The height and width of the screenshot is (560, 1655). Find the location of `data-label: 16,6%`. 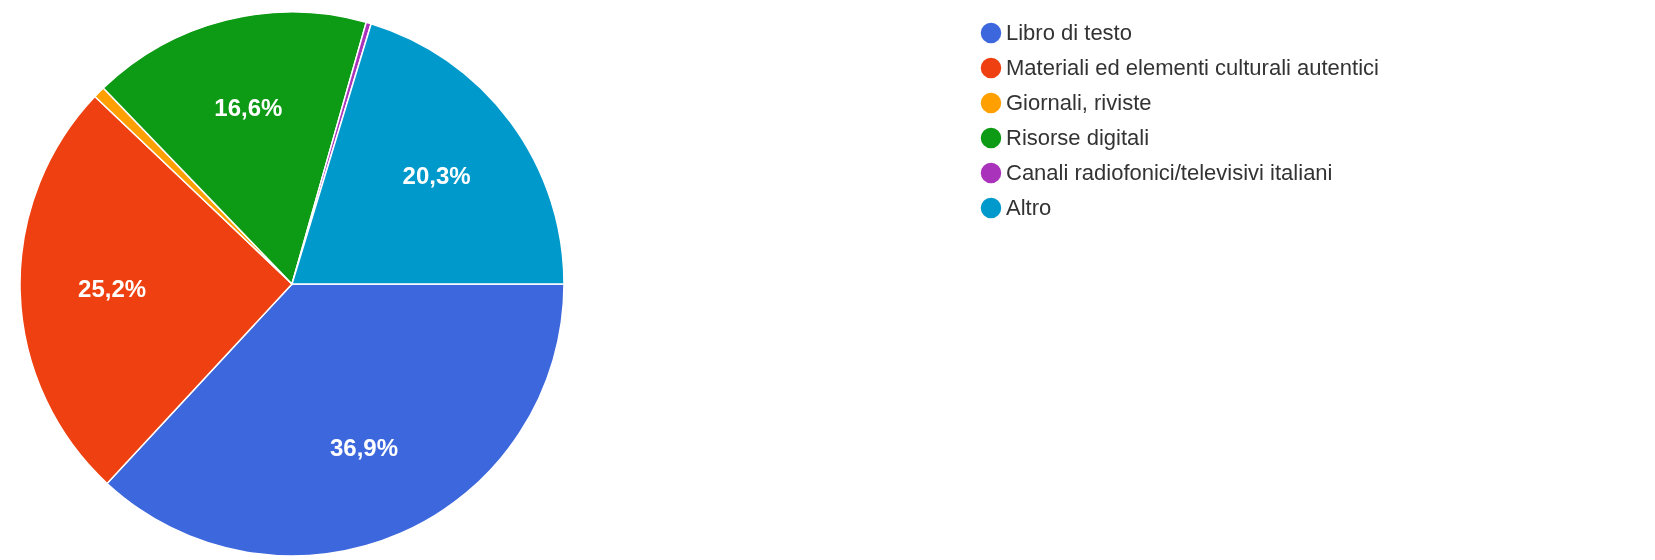

data-label: 16,6% is located at coordinates (248, 108).